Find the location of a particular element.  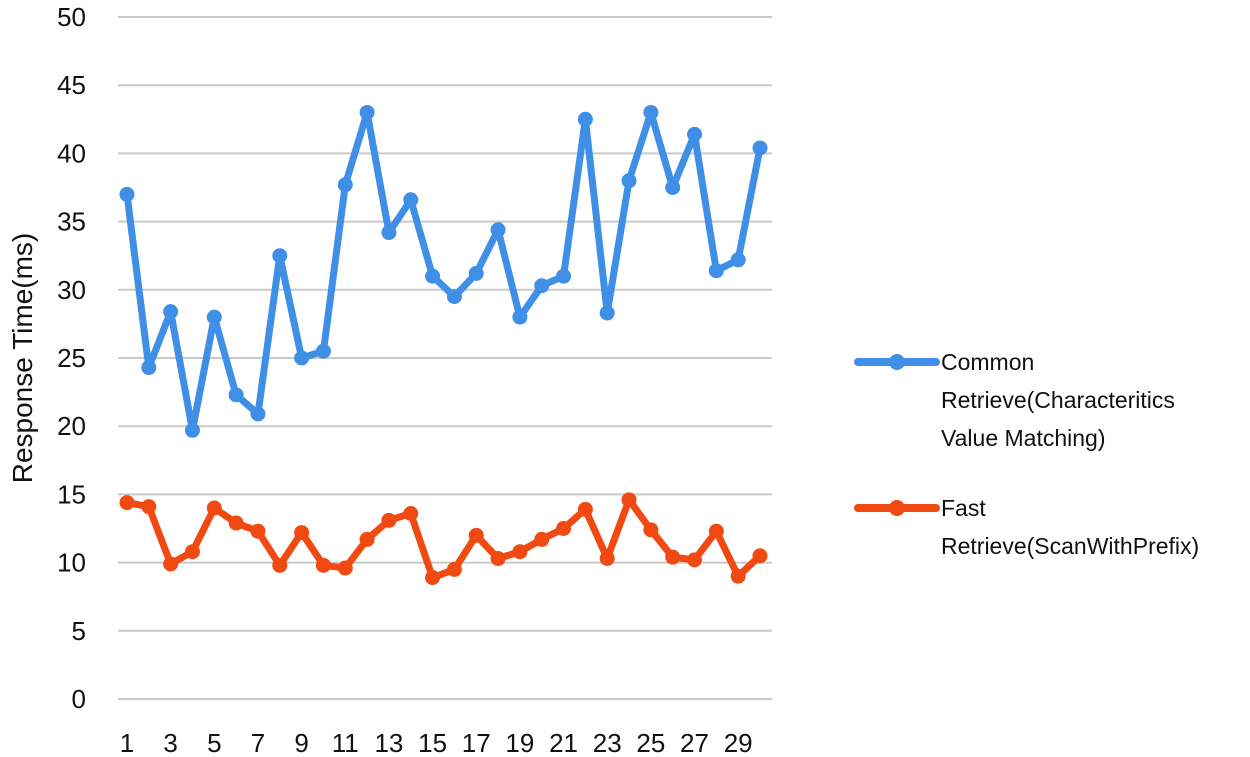

y-axis-tick-labels: 0 5 10 15 20 25 30 35 40 45 50 is located at coordinates (71, 358).